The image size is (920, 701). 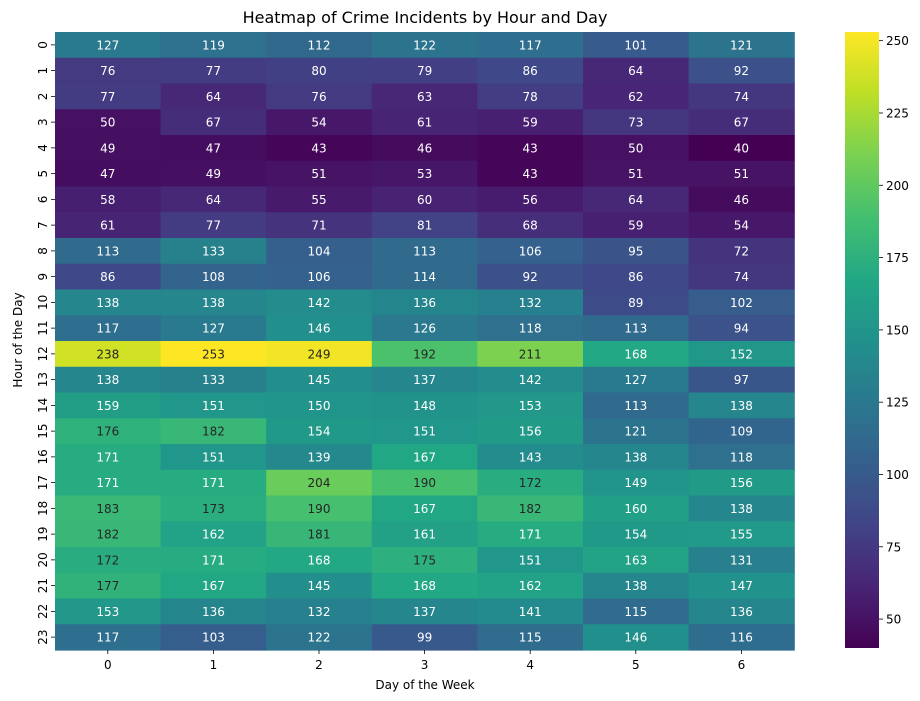 I want to click on cell-value-label: 152, so click(x=741, y=354).